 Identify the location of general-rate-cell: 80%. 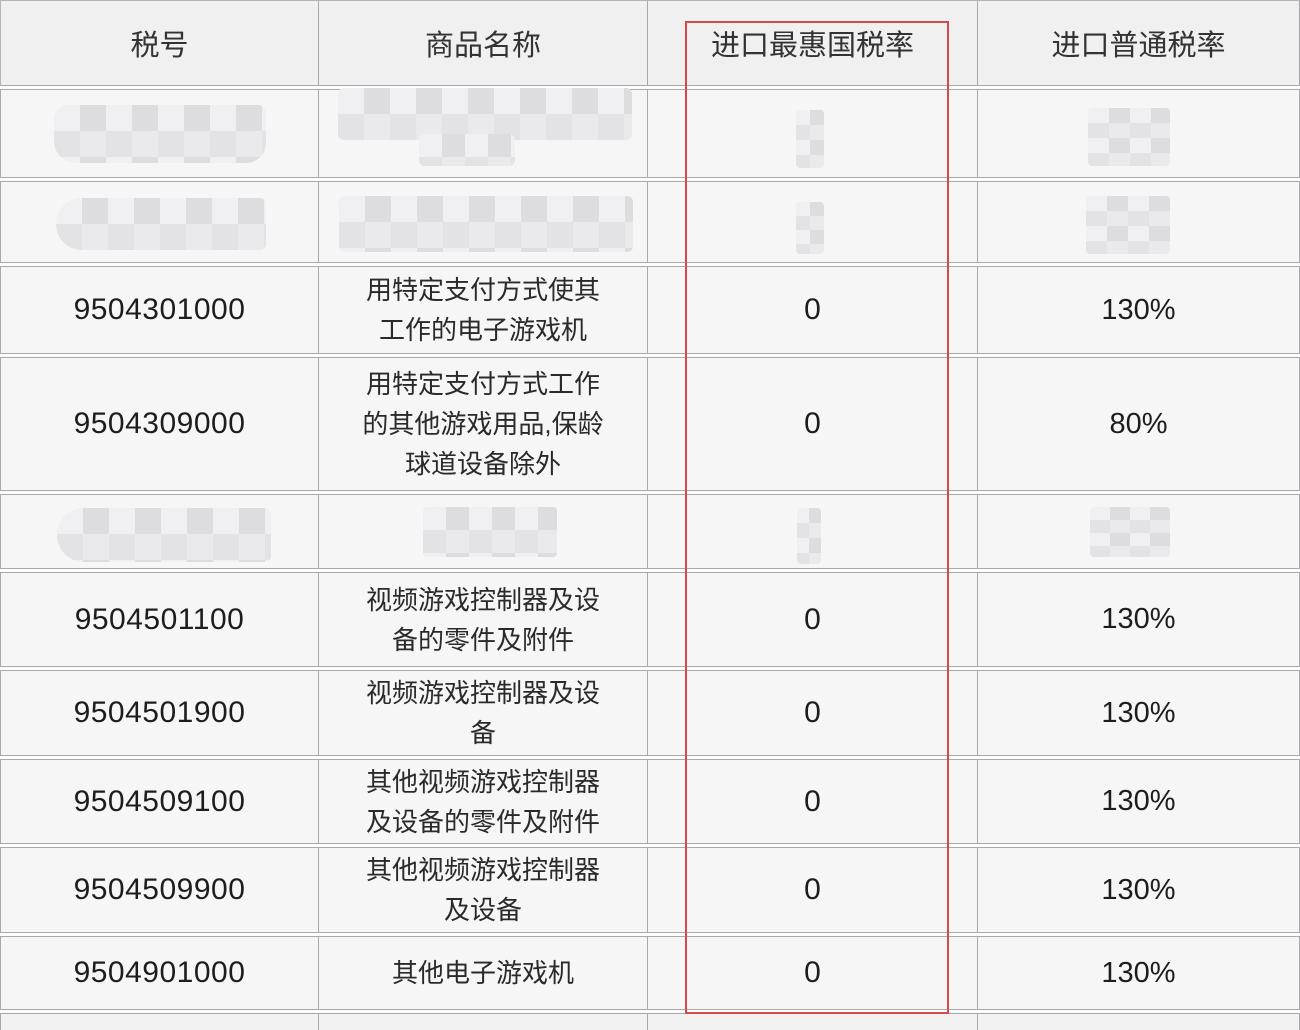
(1139, 424).